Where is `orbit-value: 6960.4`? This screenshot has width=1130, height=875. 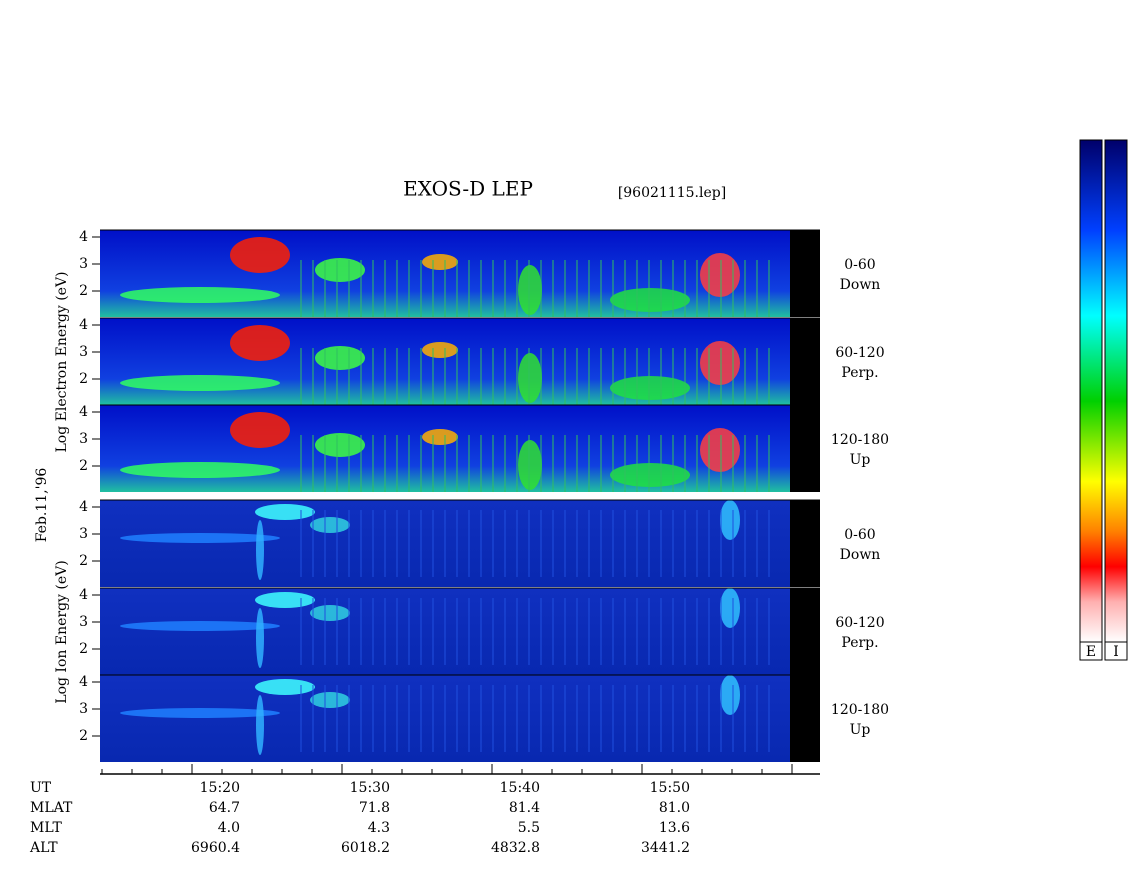
orbit-value: 6960.4 is located at coordinates (215, 848).